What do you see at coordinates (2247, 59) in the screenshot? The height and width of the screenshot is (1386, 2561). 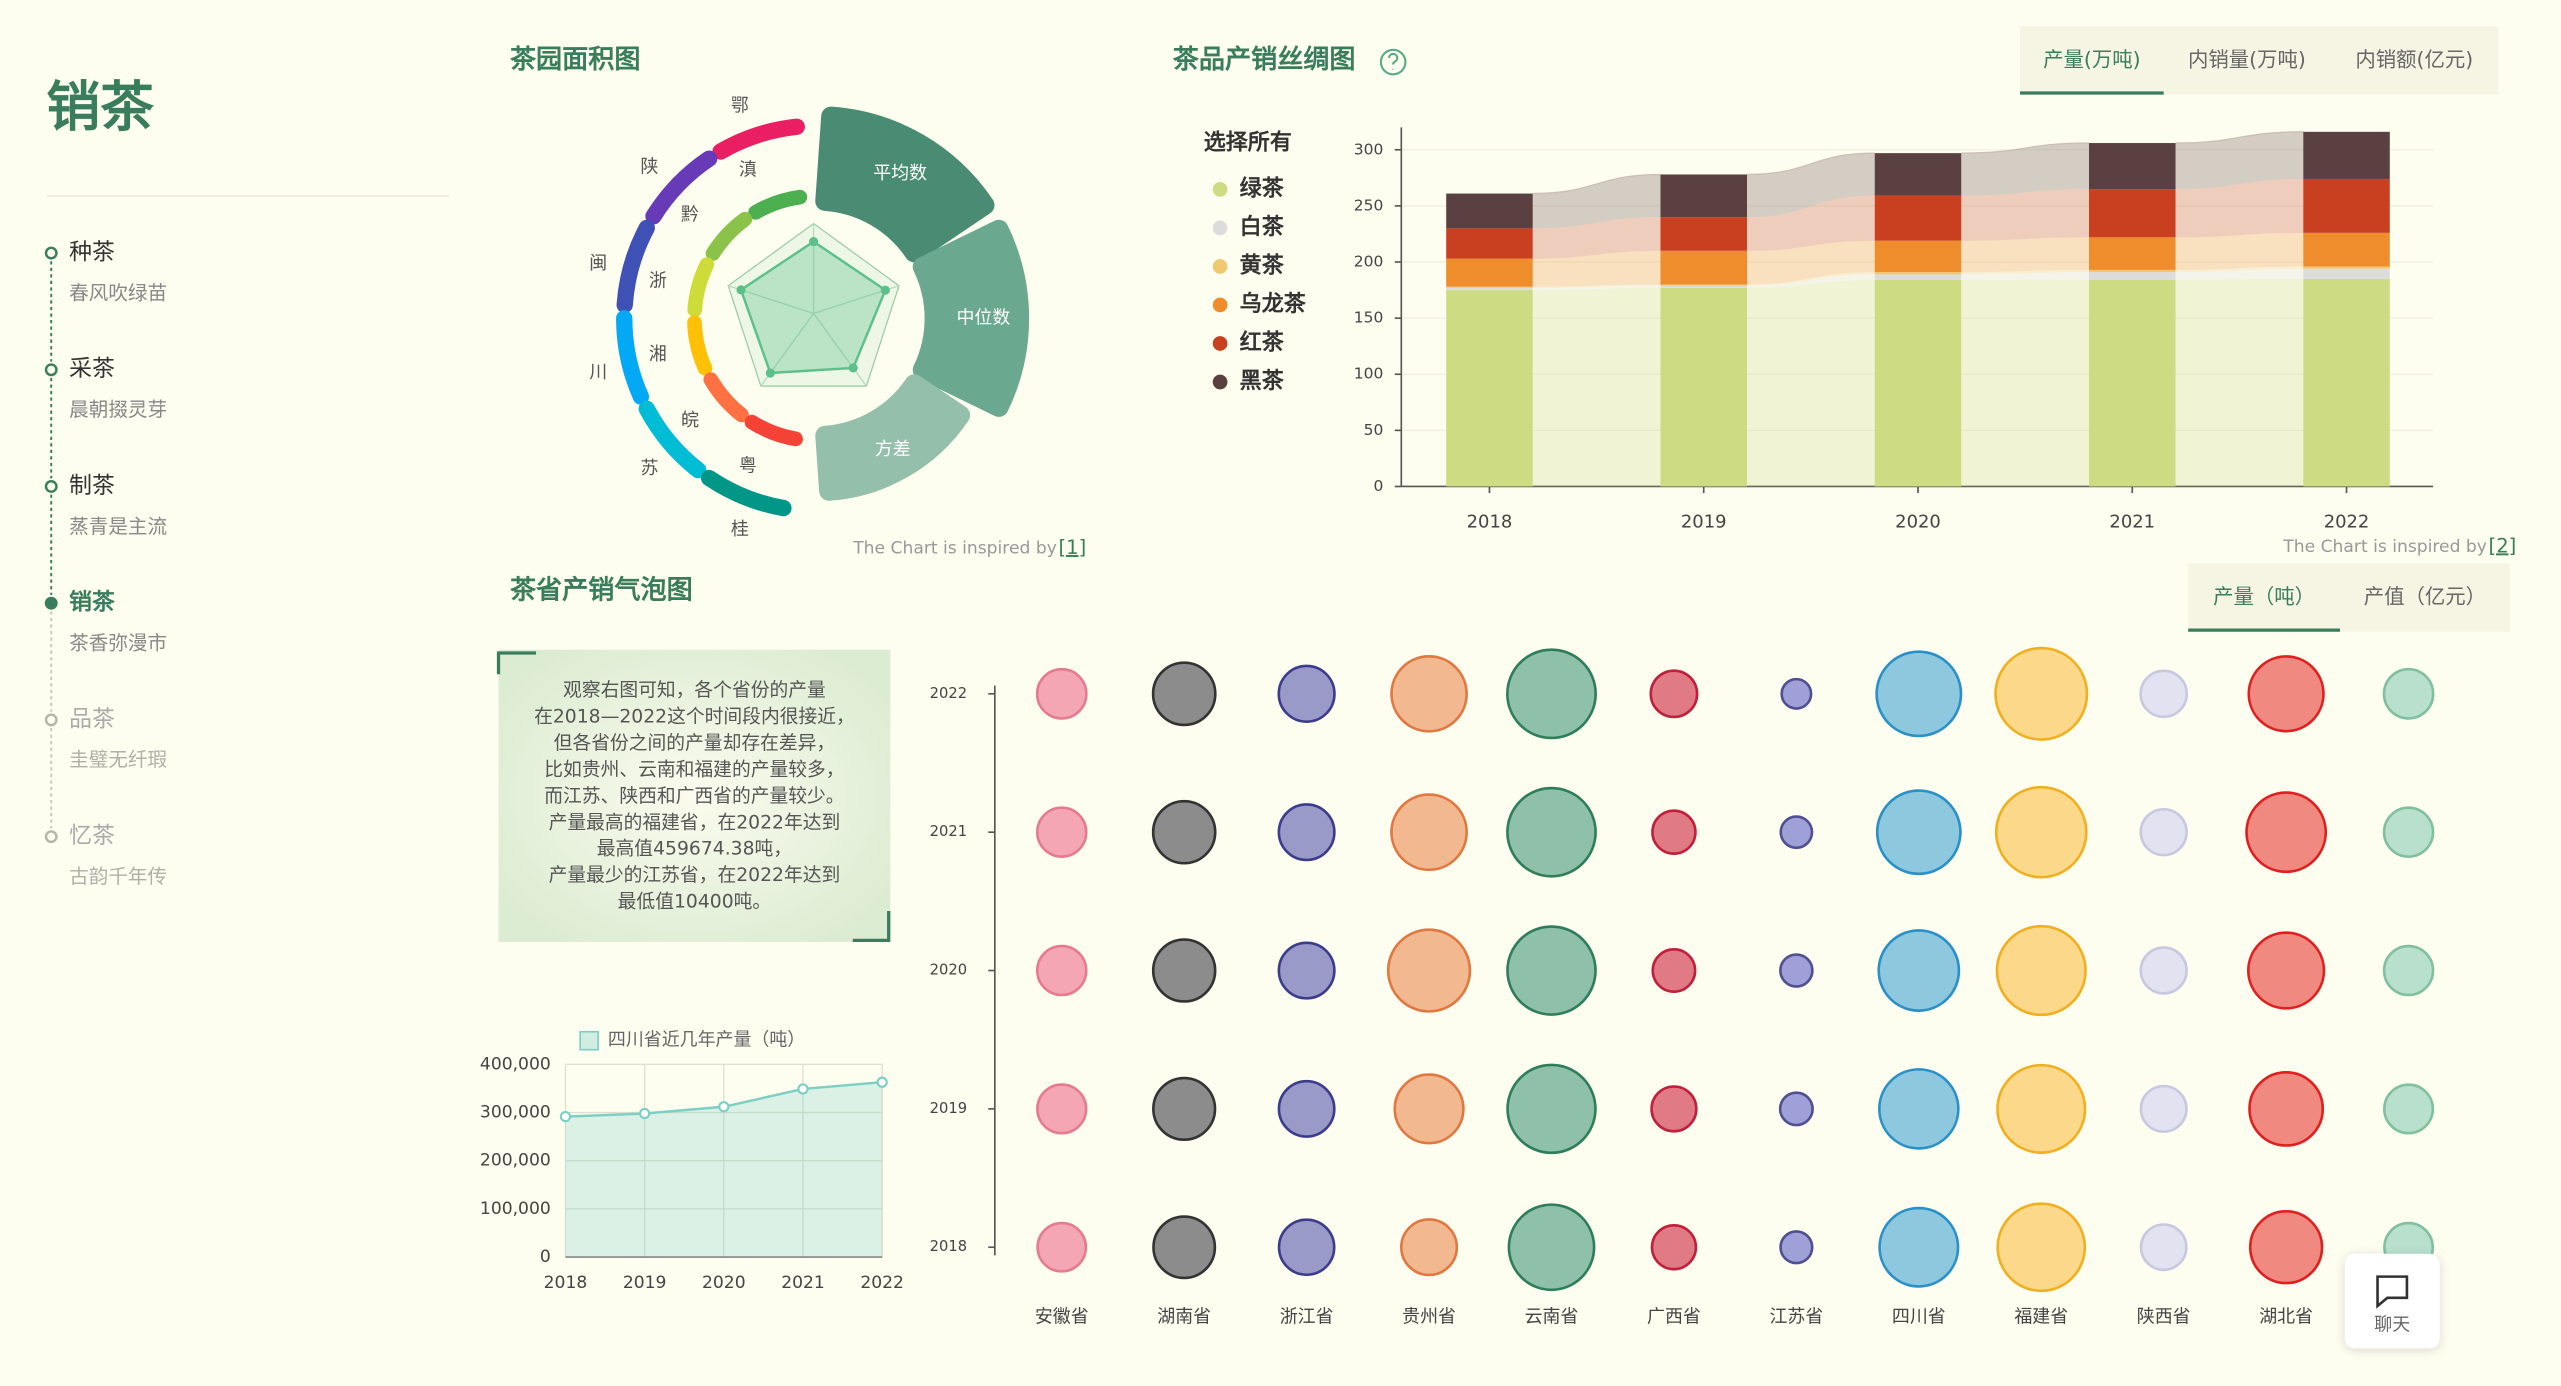 I see `tab: 内销量(万吨)` at bounding box center [2247, 59].